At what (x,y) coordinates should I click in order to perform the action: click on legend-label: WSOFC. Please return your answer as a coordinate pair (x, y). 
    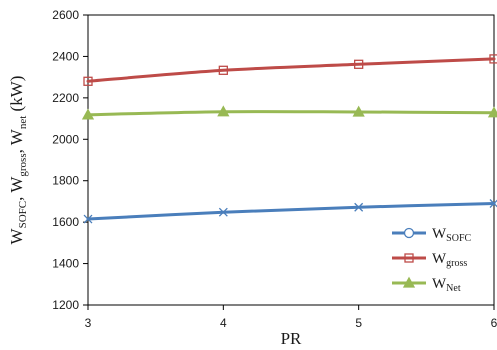
    Looking at the image, I should click on (452, 235).